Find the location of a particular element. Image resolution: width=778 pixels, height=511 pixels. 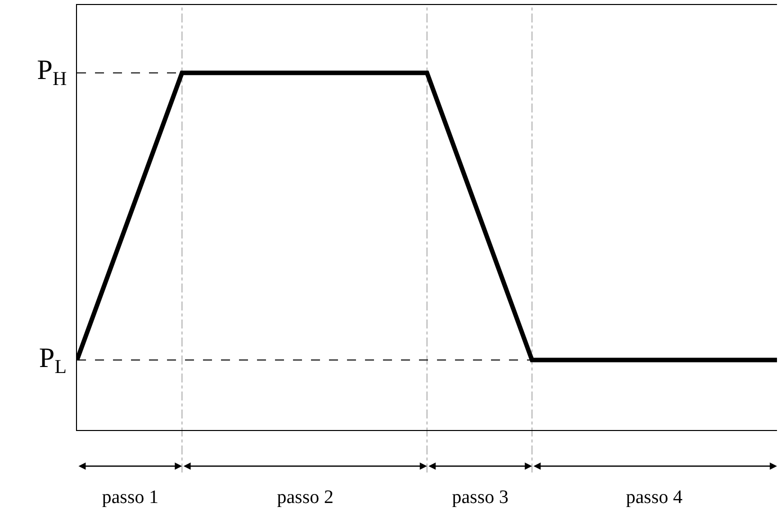

text: passo 3 is located at coordinates (480, 497).